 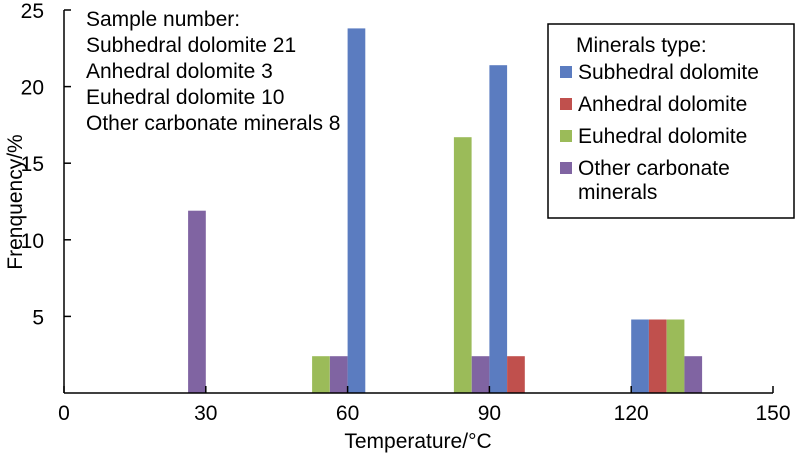 What do you see at coordinates (617, 192) in the screenshot?
I see `legend-label: minerals` at bounding box center [617, 192].